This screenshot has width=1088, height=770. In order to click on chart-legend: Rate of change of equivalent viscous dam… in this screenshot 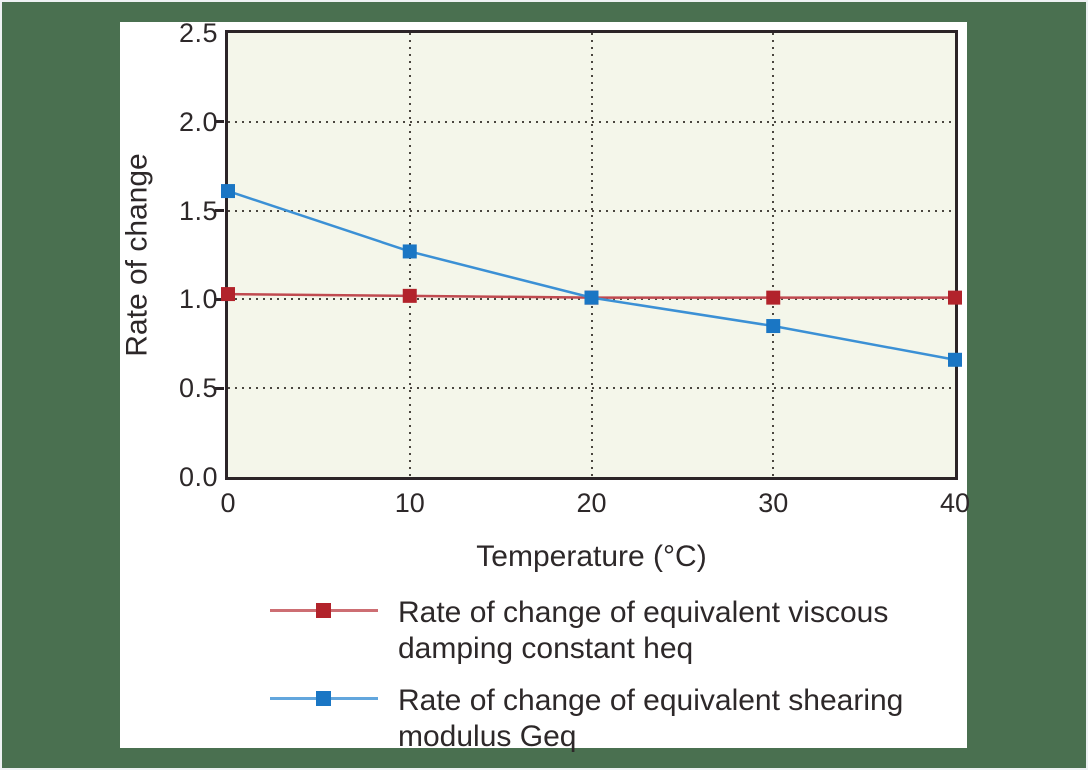, I will do `click(599, 675)`.